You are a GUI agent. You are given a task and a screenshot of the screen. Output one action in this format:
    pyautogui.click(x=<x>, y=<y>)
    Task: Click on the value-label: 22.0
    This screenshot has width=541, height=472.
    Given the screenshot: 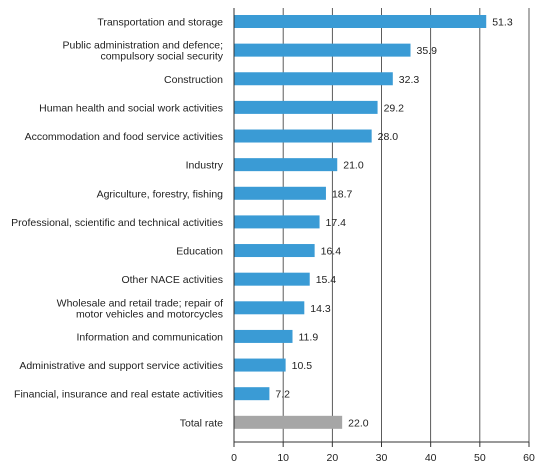 What is the action you would take?
    pyautogui.click(x=358, y=423)
    